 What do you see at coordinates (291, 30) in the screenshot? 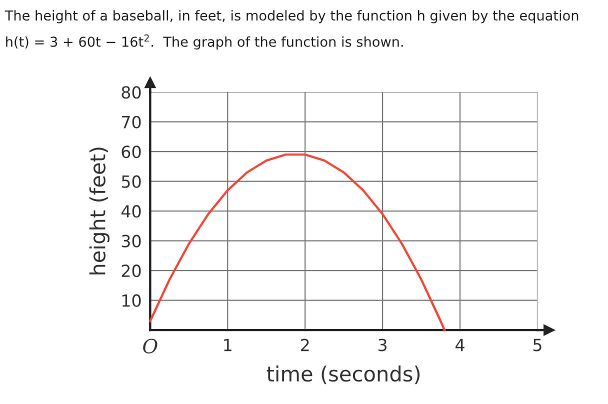
I see `chart-title: The height of a baseball, in feet, is modeled by the function h given by the equation h(t) = 3 + 60t − 16t$^{2}$. The graph of the function is shown.` at bounding box center [291, 30].